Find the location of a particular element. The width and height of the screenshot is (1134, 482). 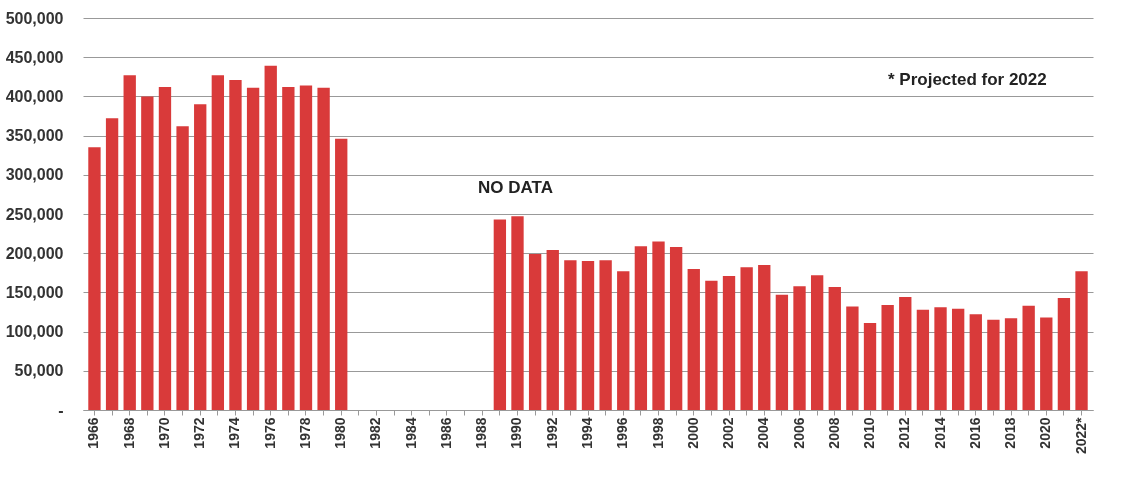

x-tick-label: 2006 is located at coordinates (798, 433).